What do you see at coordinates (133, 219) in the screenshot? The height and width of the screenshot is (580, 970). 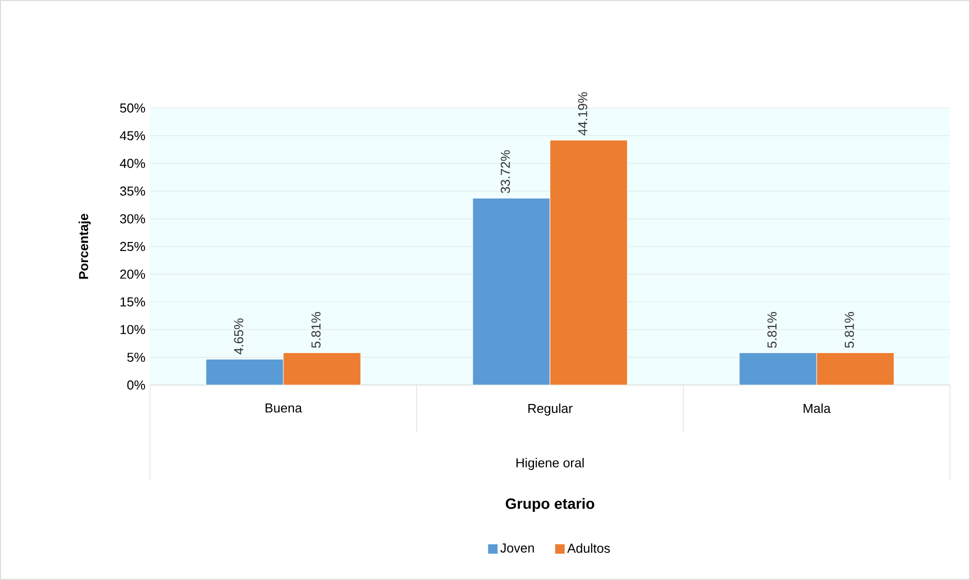 I see `y-tick-label: 30%` at bounding box center [133, 219].